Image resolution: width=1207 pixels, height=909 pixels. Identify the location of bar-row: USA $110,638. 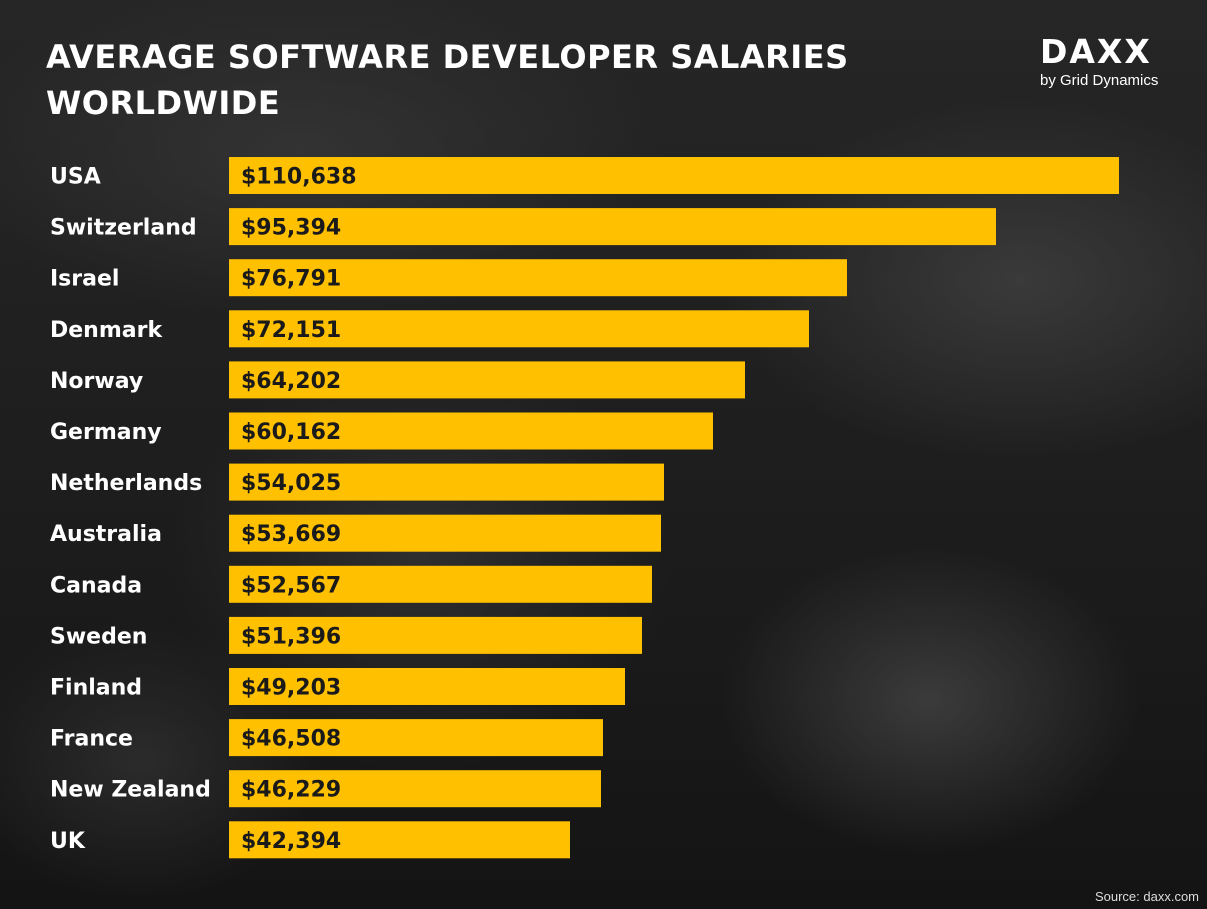
(584, 175).